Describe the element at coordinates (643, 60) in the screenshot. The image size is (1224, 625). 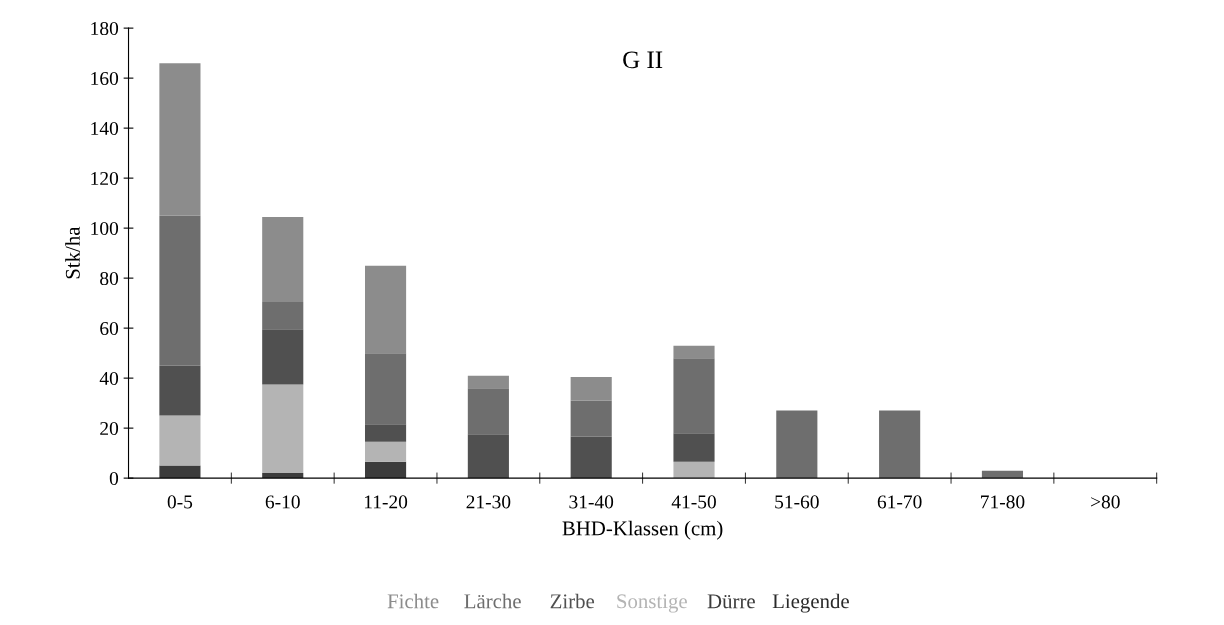
I see `text: G II` at that location.